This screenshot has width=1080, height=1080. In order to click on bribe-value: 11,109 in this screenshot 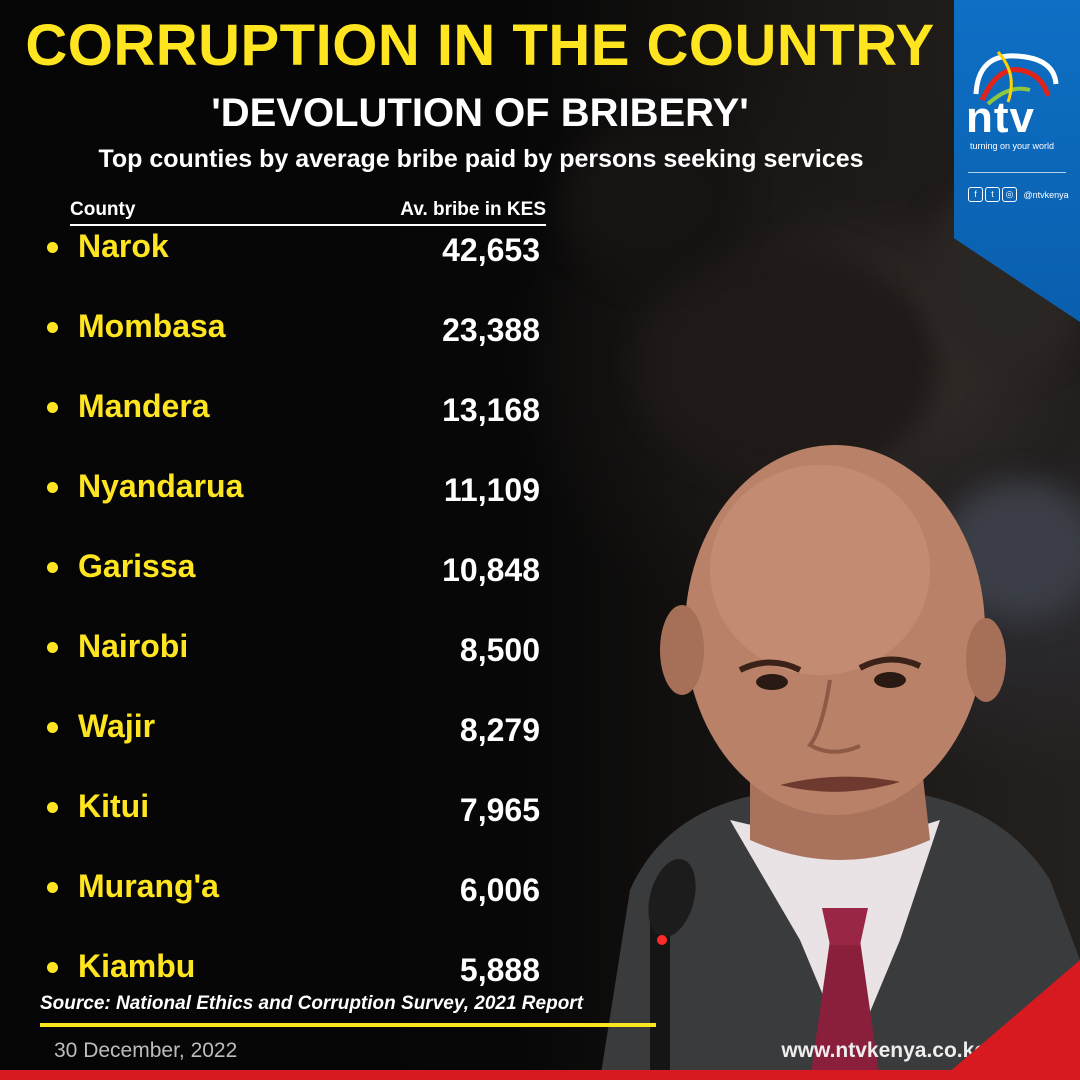, I will do `click(491, 490)`.